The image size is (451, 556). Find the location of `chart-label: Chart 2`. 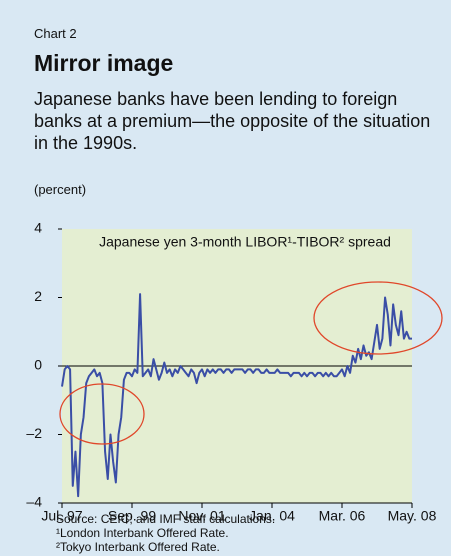

chart-label: Chart 2 is located at coordinates (55, 33).